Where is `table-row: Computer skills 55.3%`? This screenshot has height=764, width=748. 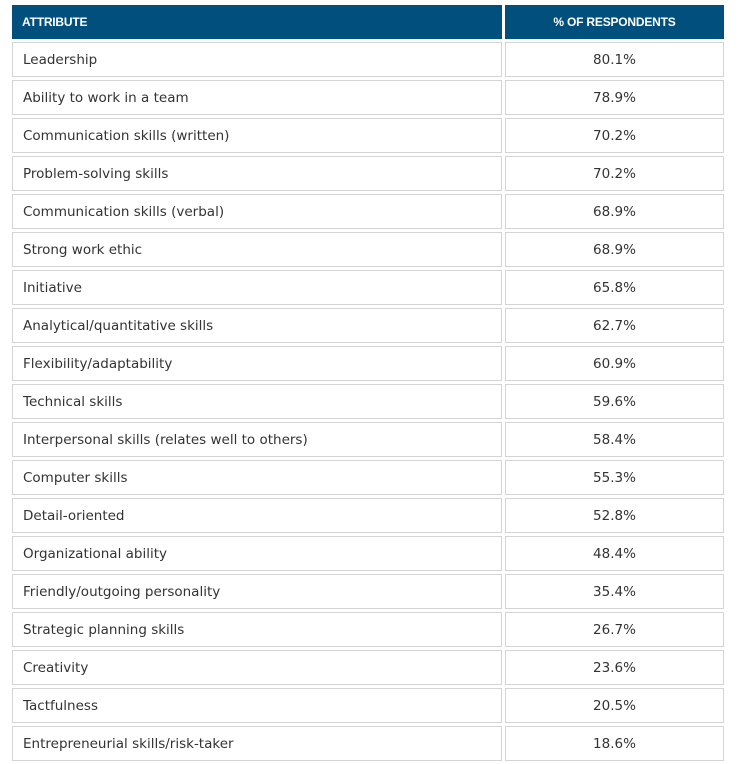
table-row: Computer skills 55.3% is located at coordinates (368, 477).